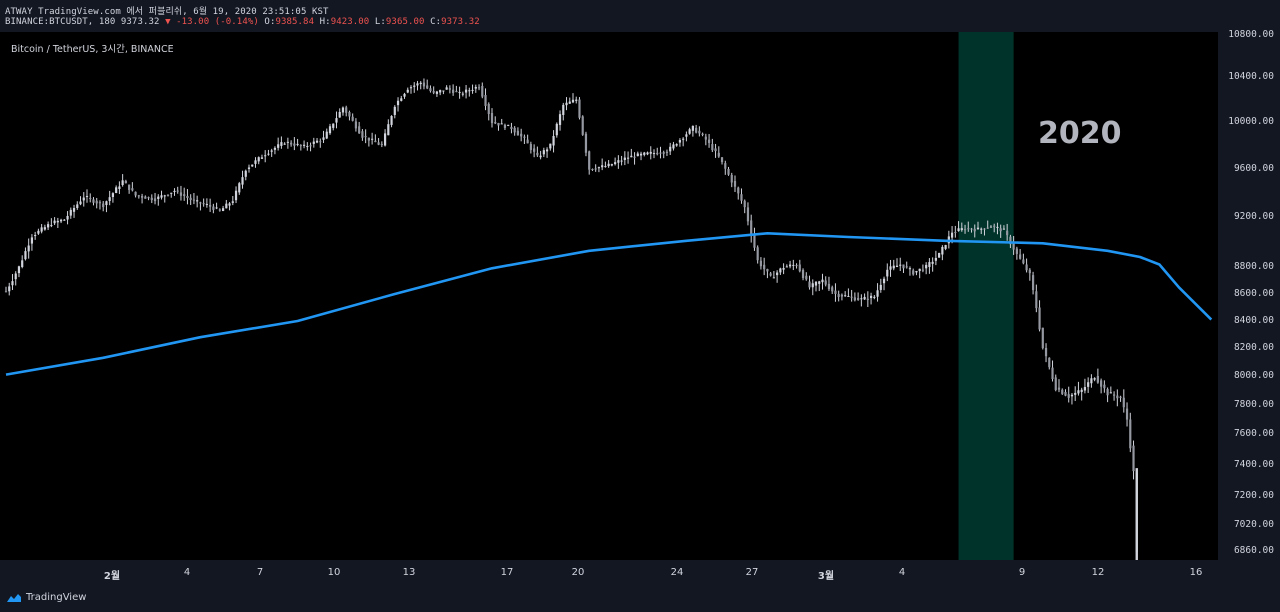 The height and width of the screenshot is (612, 1280). Describe the element at coordinates (380, 22) in the screenshot. I see `low-label: L:` at that location.